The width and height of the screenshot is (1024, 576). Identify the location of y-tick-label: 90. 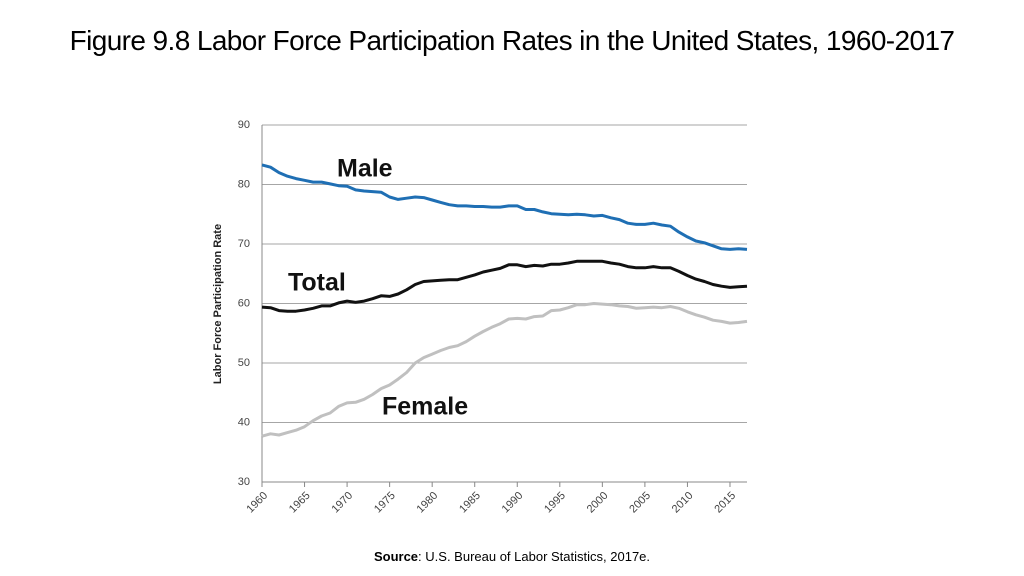
(244, 125).